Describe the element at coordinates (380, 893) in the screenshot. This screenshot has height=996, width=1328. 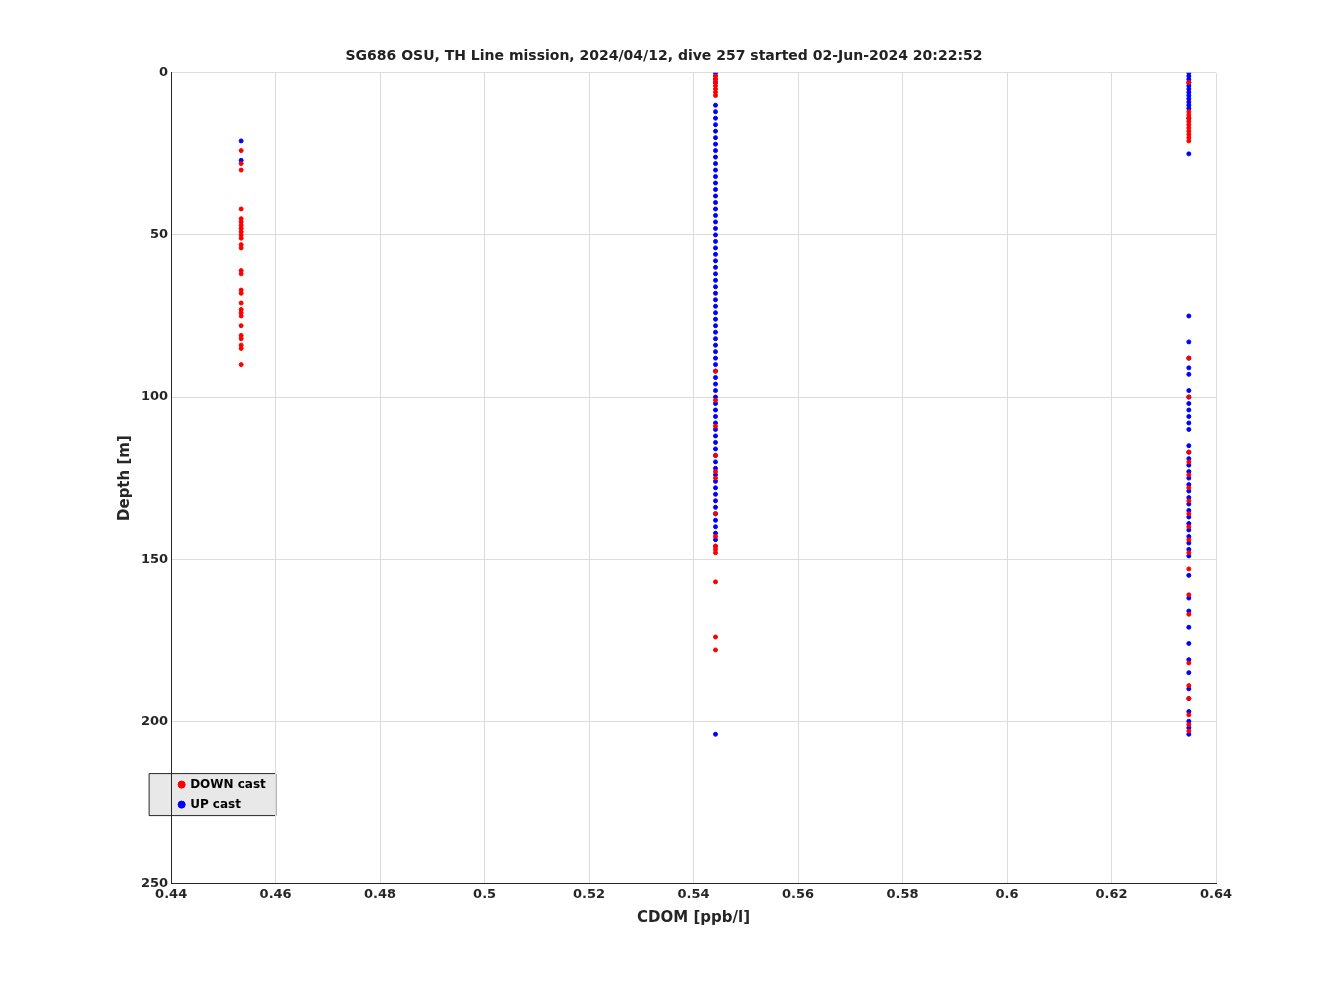
I see `x-tick-label: 0.48` at that location.